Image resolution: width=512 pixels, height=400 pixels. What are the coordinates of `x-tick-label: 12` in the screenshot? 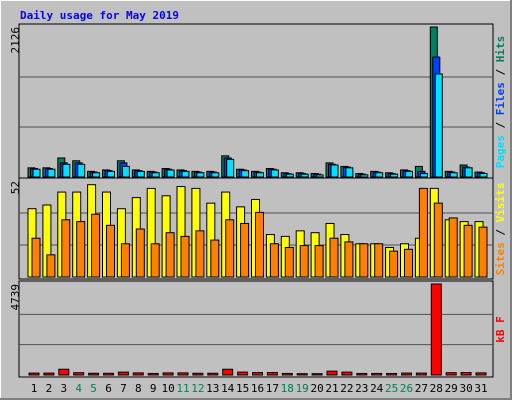 It's located at (197, 388).